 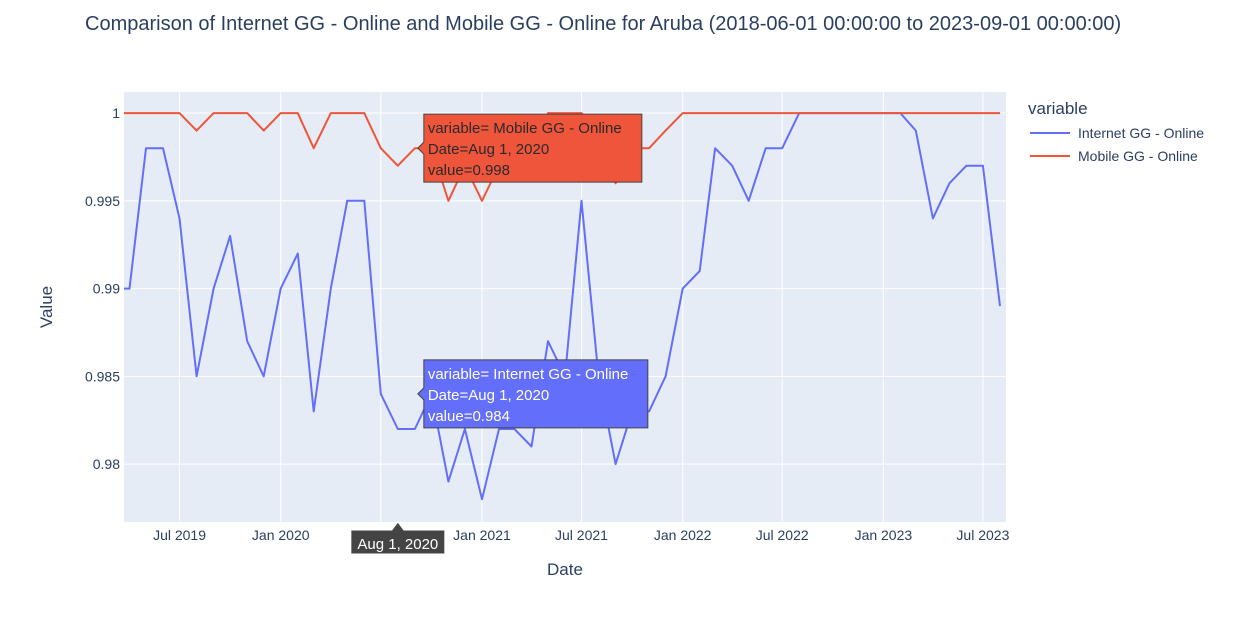 What do you see at coordinates (116, 113) in the screenshot?
I see `y-tick-label: 1` at bounding box center [116, 113].